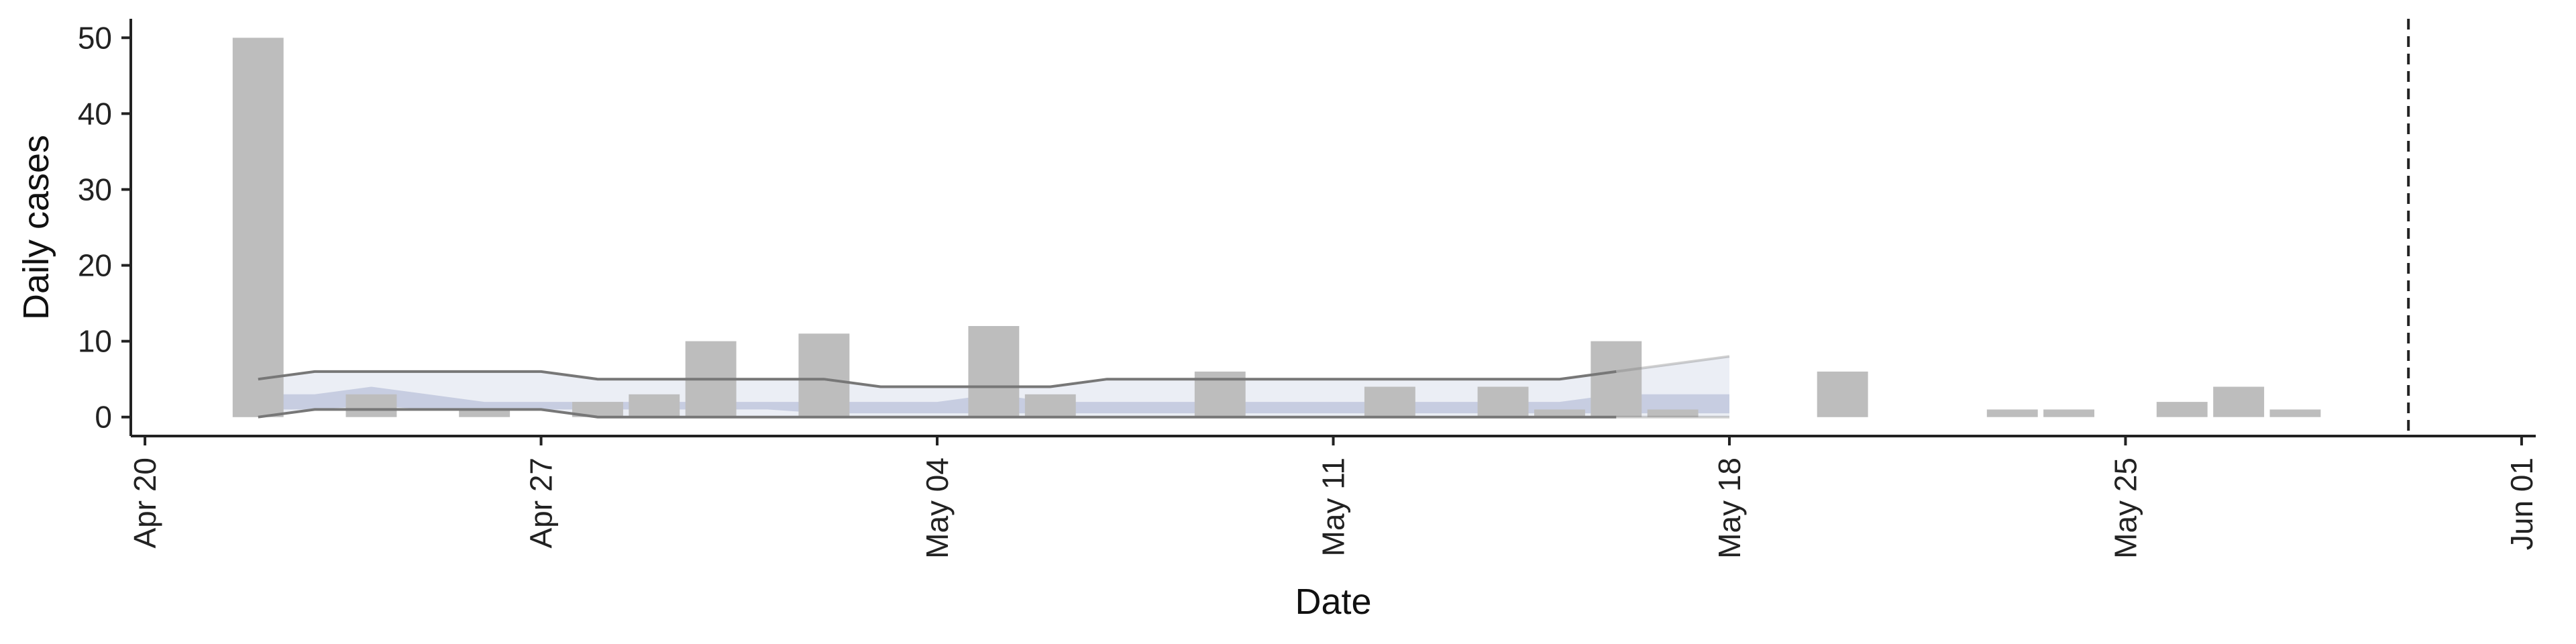 The image size is (2576, 644). Describe the element at coordinates (937, 379) in the screenshot. I see `band-upper-edge` at that location.